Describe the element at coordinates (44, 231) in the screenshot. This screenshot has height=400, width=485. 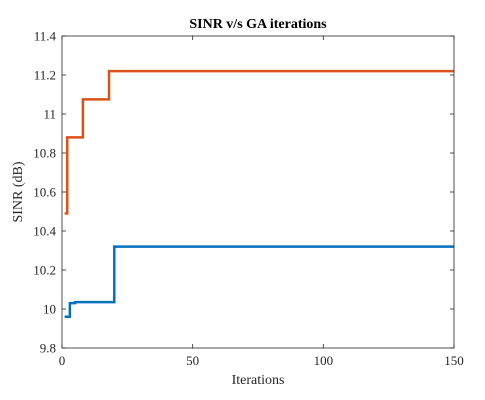
I see `y-tick-label: 10.4` at that location.